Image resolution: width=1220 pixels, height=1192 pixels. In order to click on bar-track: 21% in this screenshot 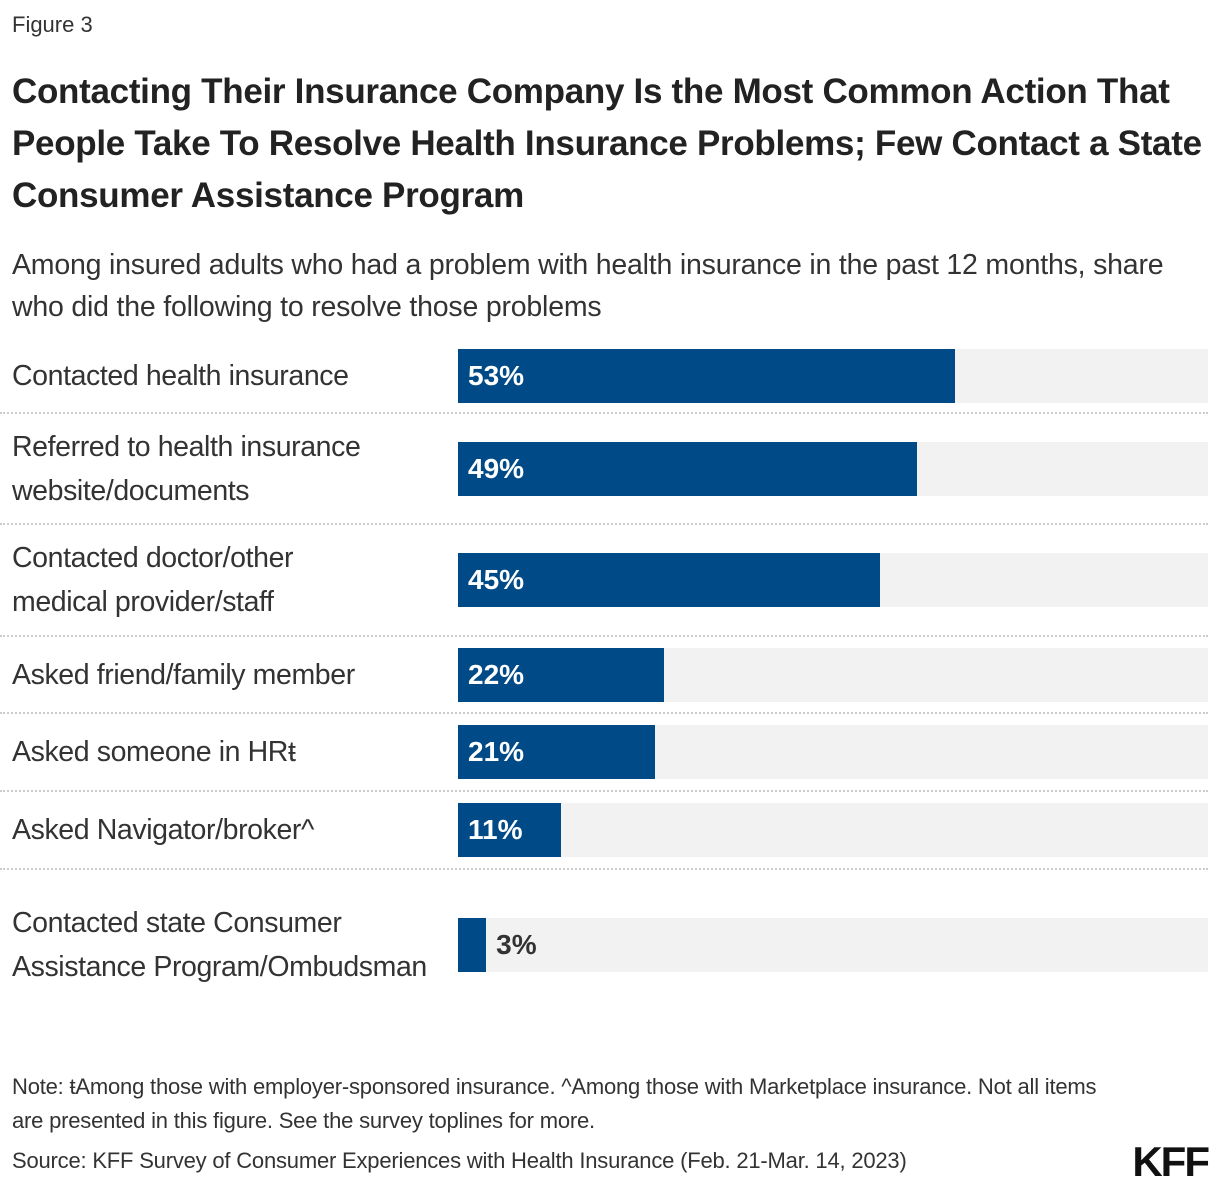, I will do `click(833, 752)`.